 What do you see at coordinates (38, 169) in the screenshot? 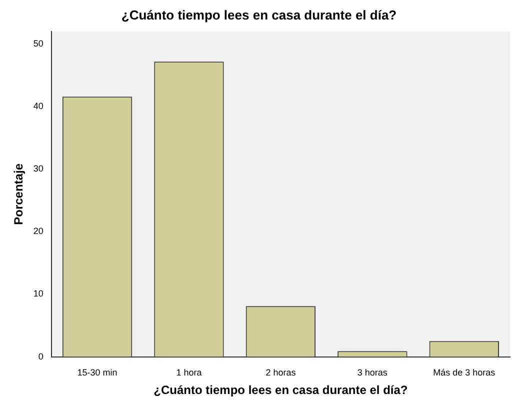
I see `y-tick-label: 30` at bounding box center [38, 169].